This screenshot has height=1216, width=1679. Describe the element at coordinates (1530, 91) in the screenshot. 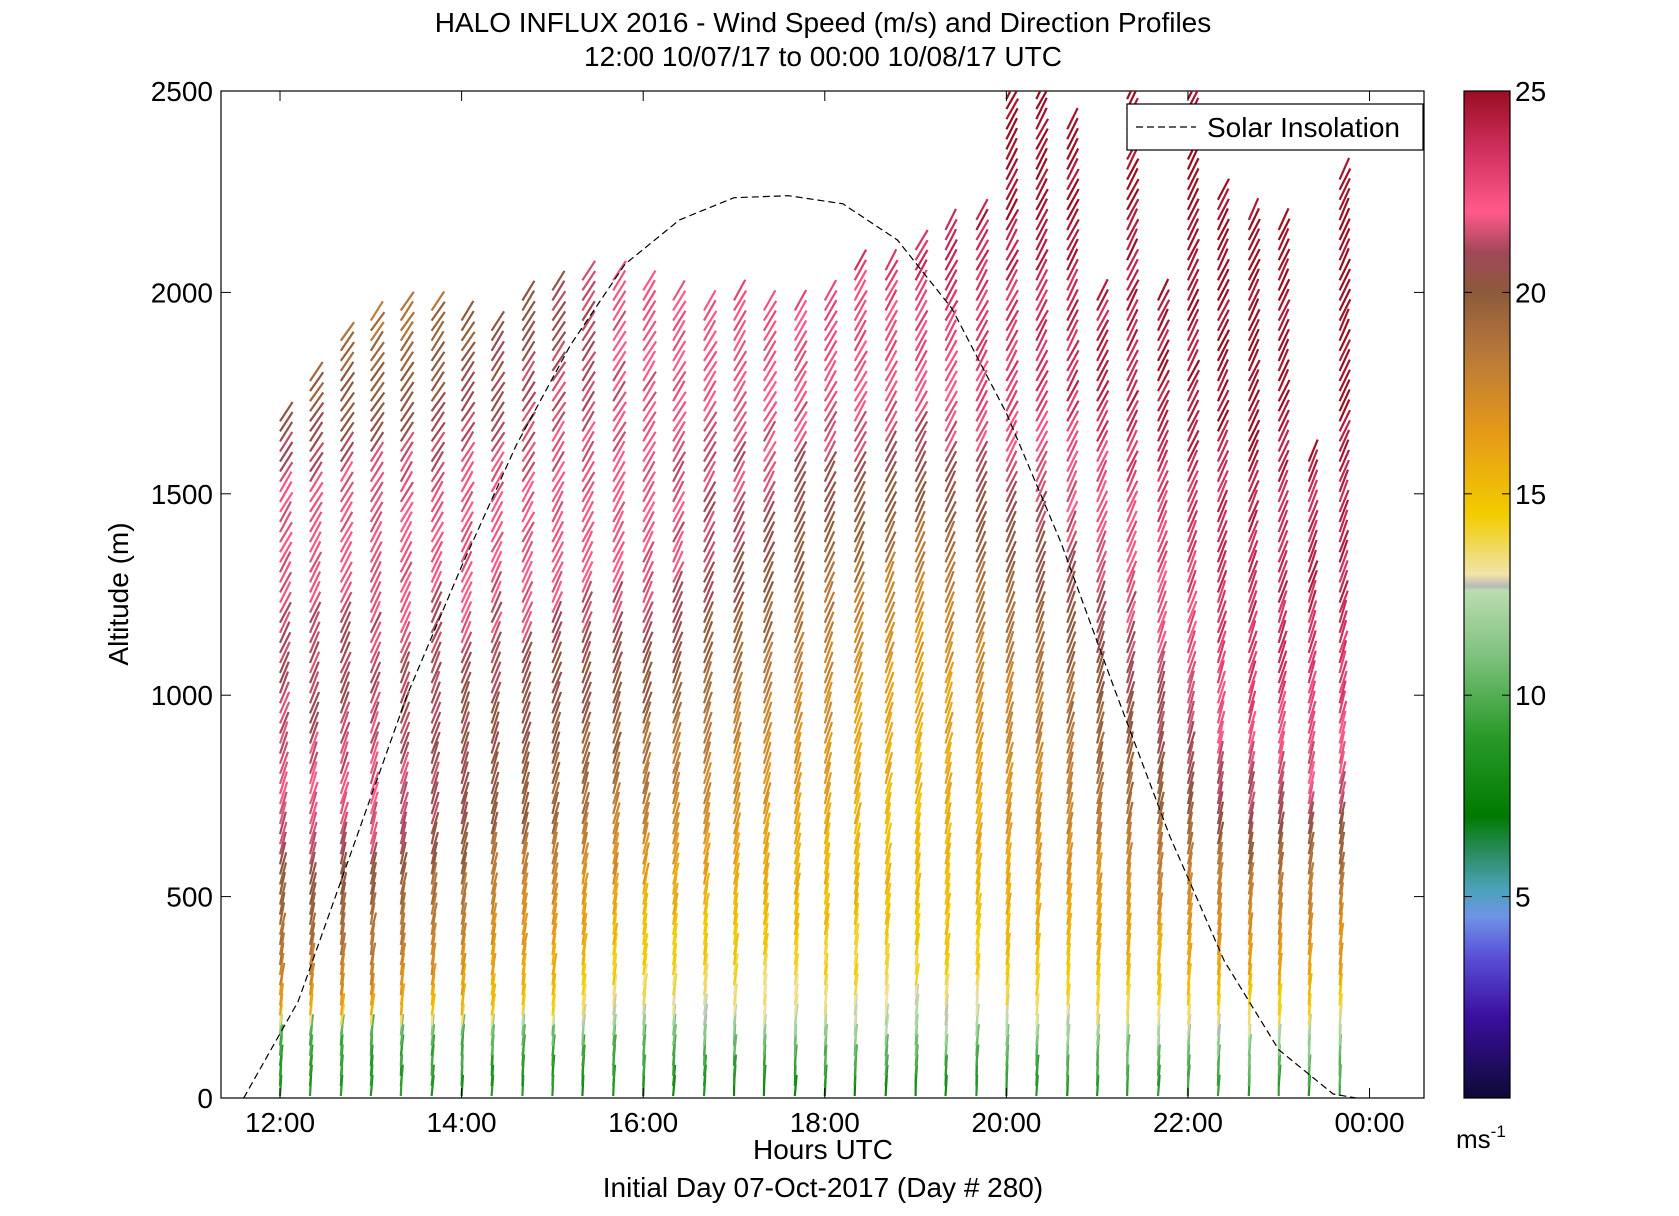

I see `colorbar-tick-label: 25` at that location.